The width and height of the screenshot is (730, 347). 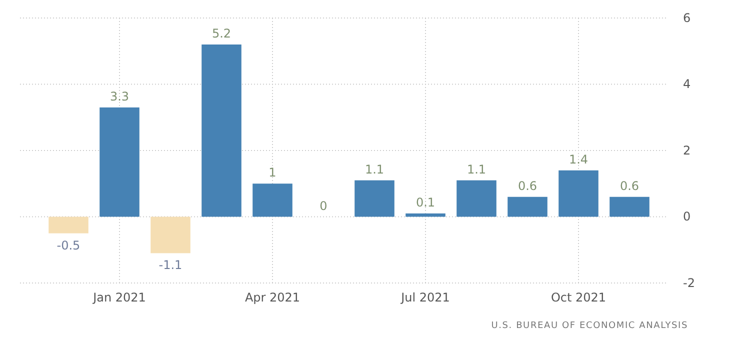 I want to click on y-tick-label: 0, so click(x=687, y=217).